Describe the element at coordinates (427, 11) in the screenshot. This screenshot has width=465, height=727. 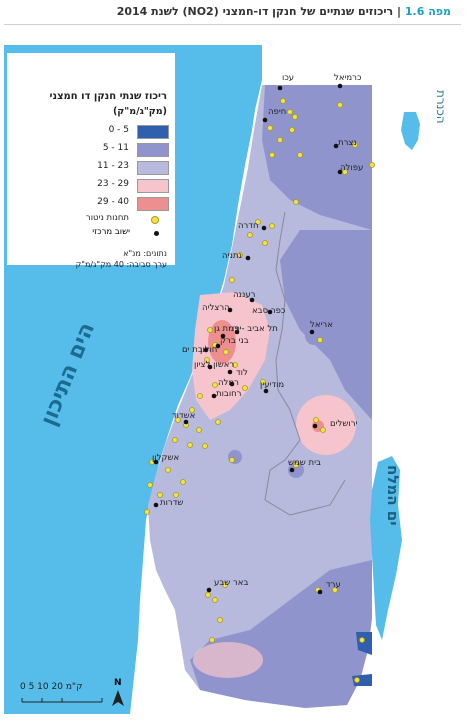
I see `map-number: מפה 1.6` at that location.